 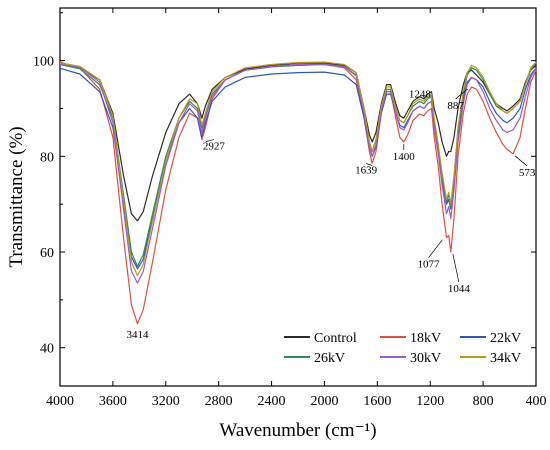 I want to click on legend-label: 34kV, so click(x=505, y=358).